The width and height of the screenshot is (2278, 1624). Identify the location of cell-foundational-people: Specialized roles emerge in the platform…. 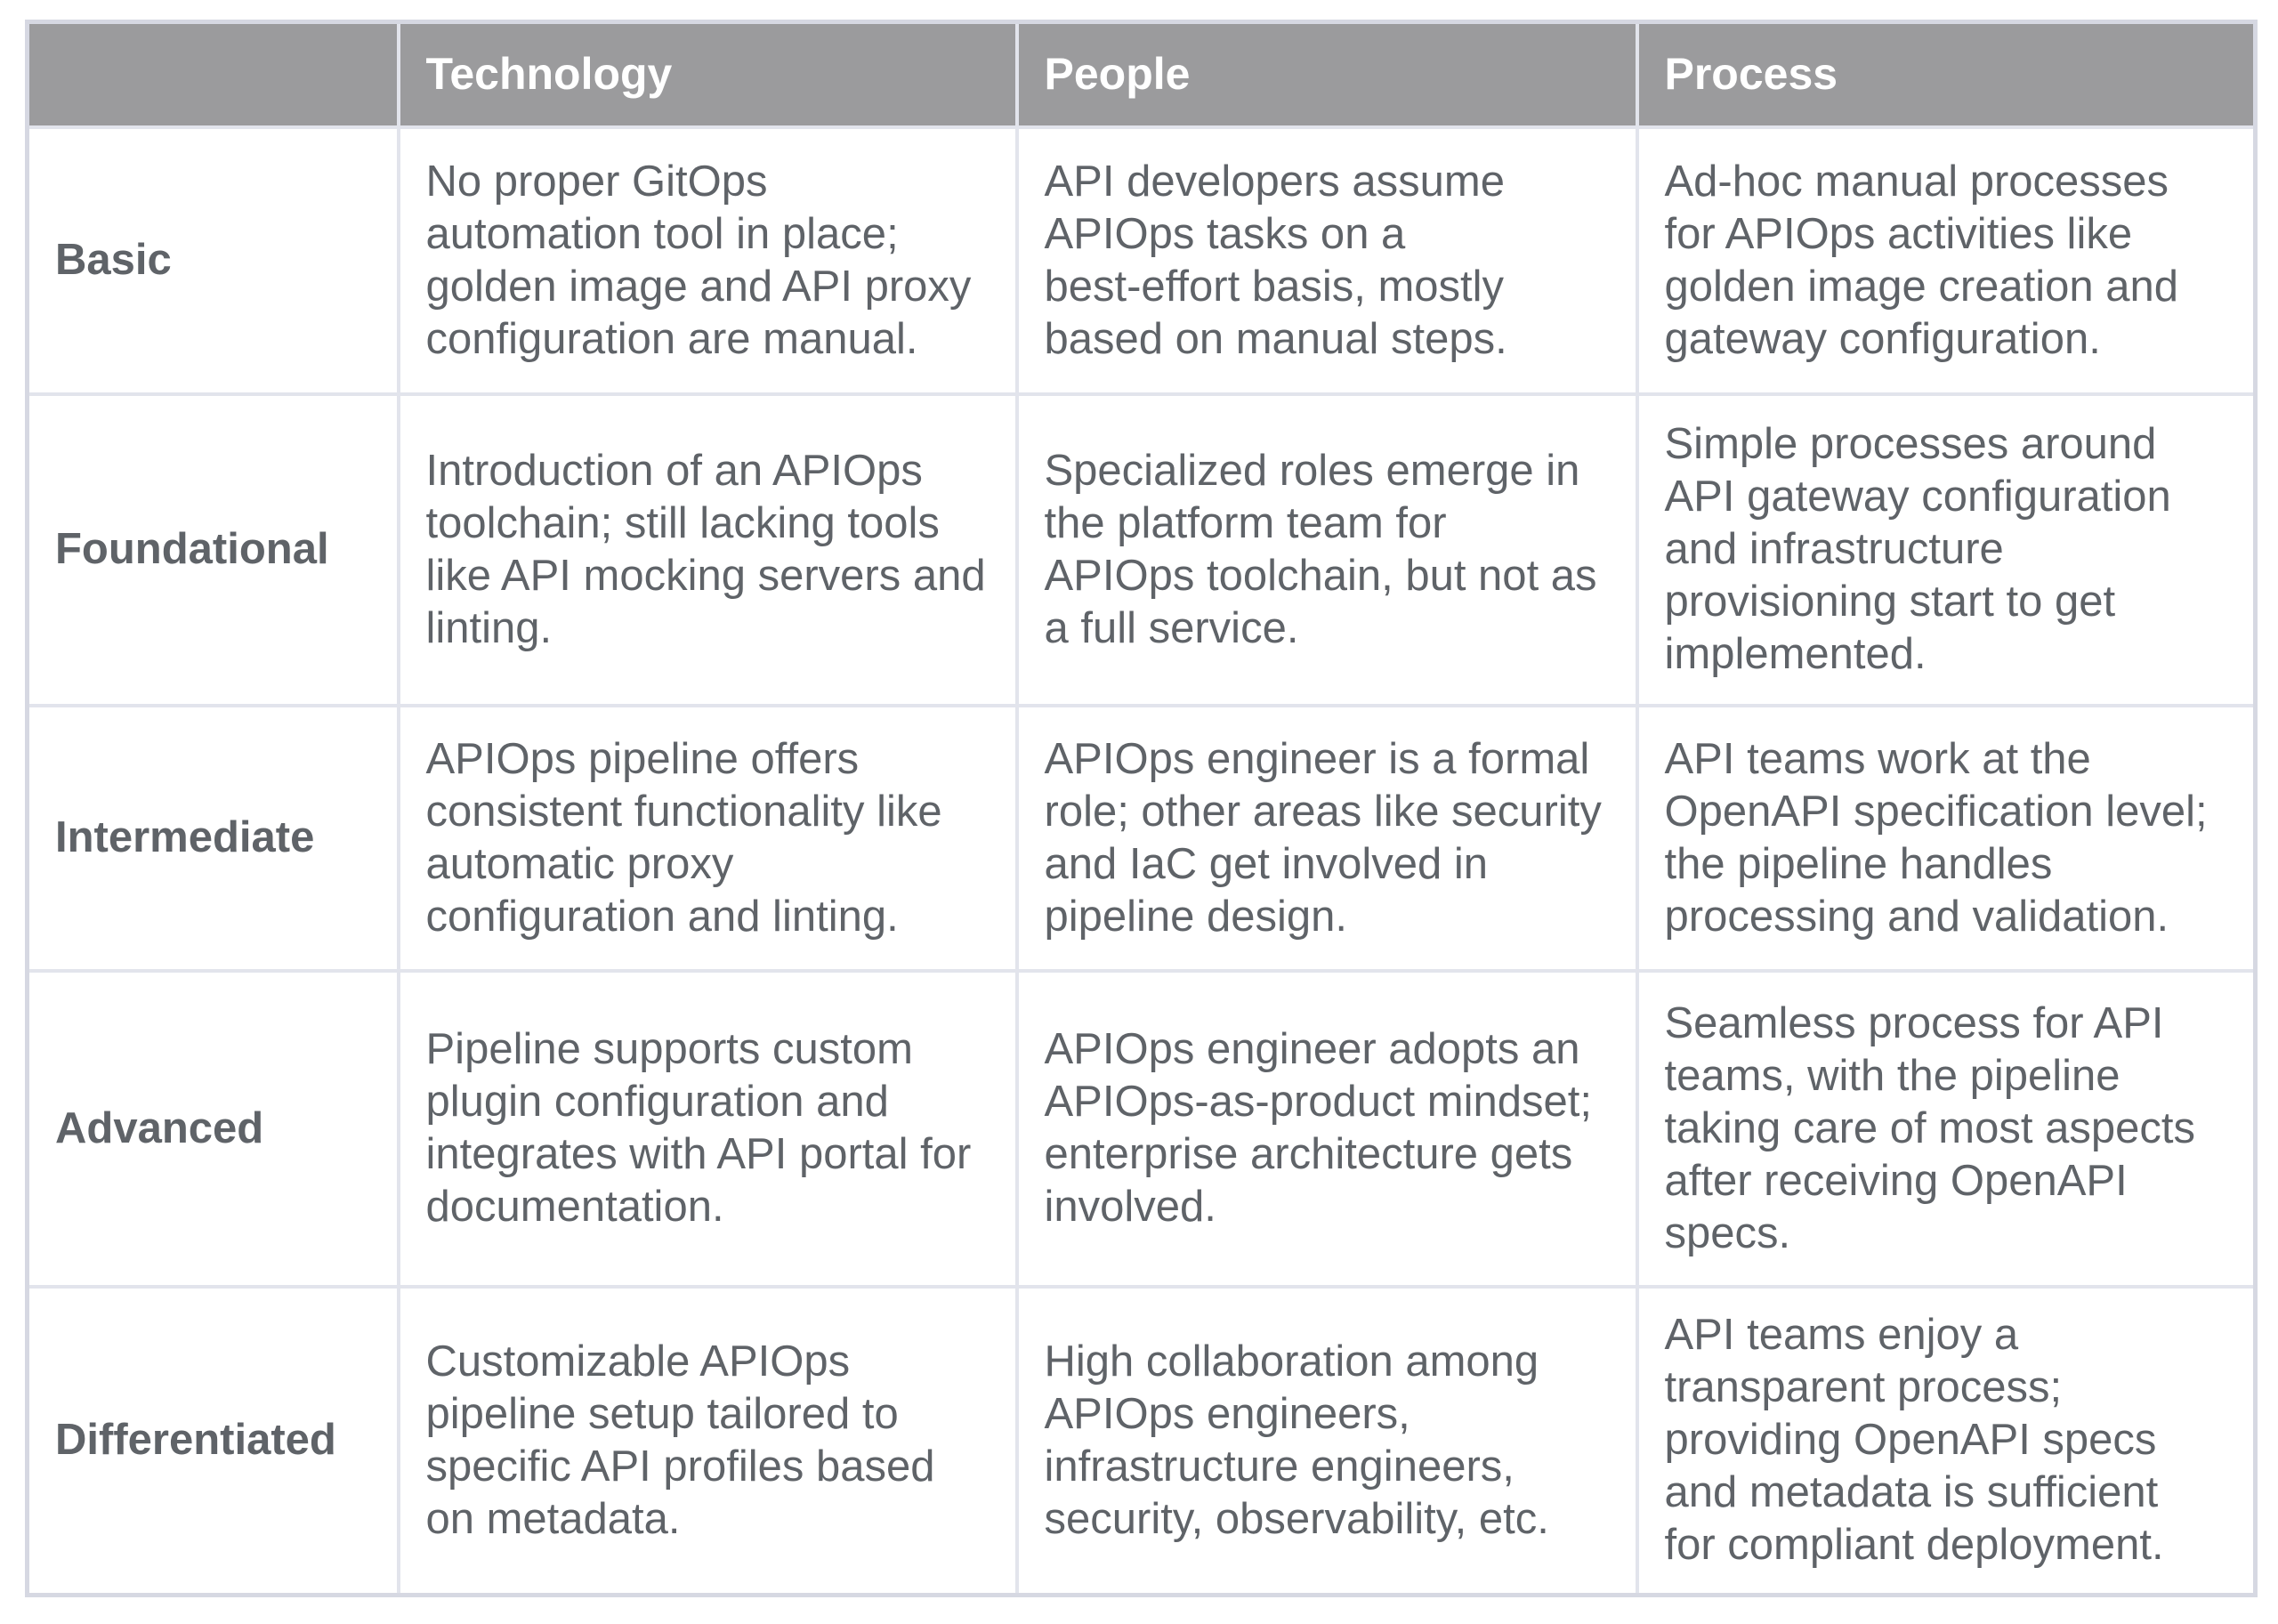
(1326, 549).